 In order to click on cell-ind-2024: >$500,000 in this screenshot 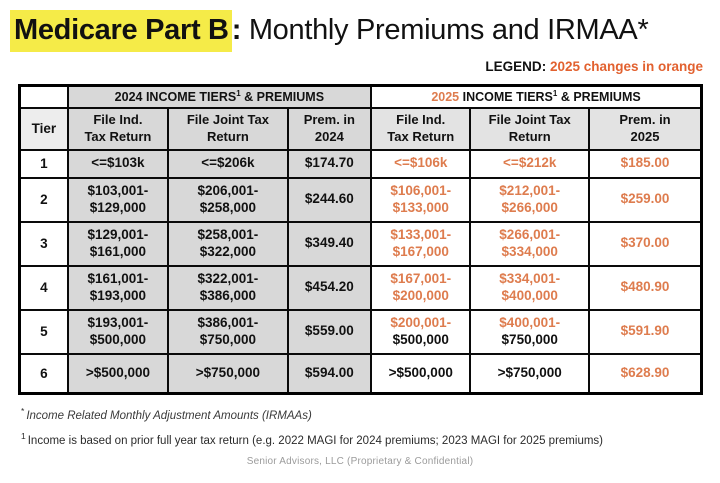, I will do `click(118, 373)`.